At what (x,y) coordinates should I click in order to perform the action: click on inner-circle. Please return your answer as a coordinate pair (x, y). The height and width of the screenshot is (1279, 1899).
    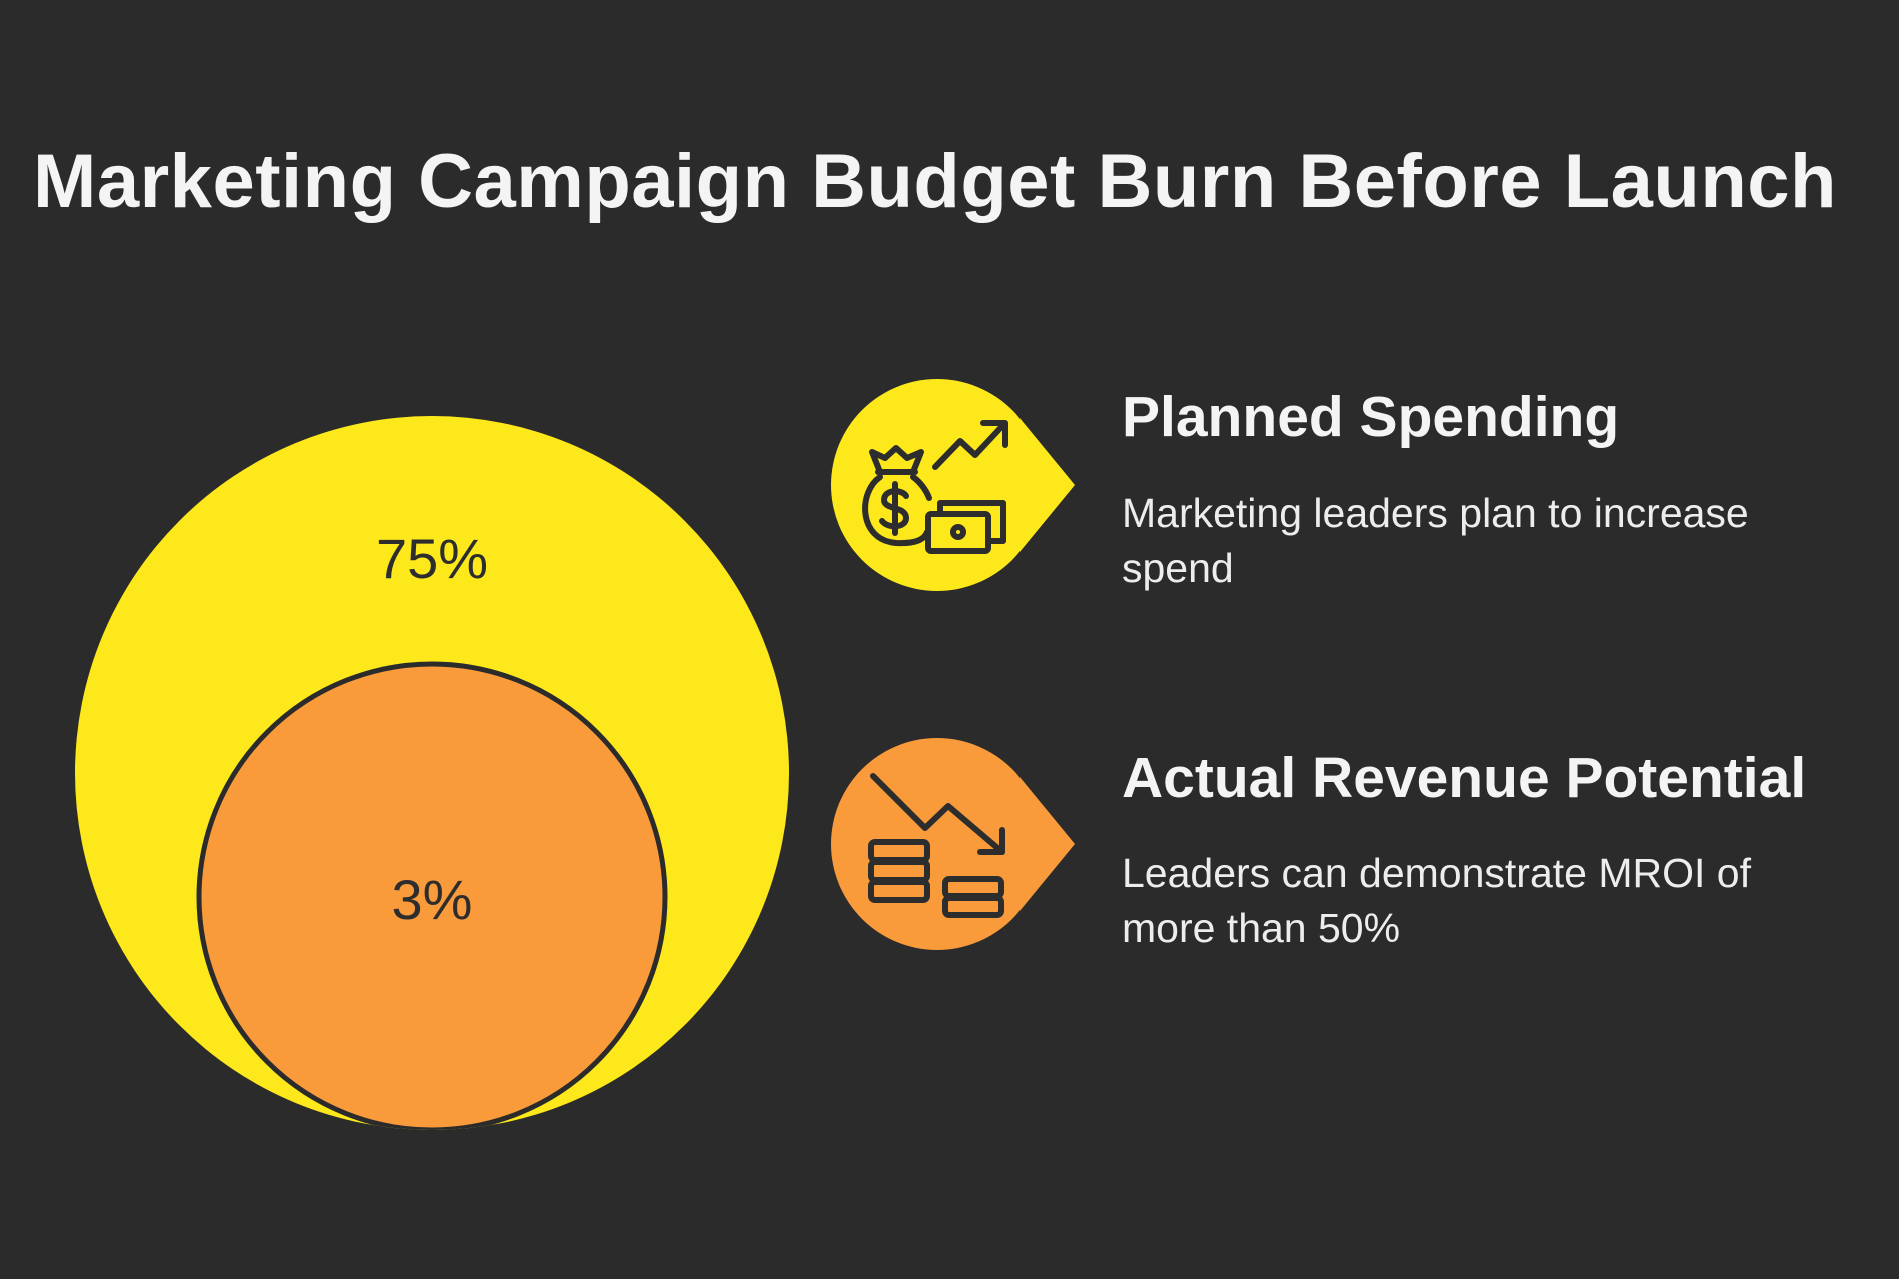
    Looking at the image, I should click on (432, 895).